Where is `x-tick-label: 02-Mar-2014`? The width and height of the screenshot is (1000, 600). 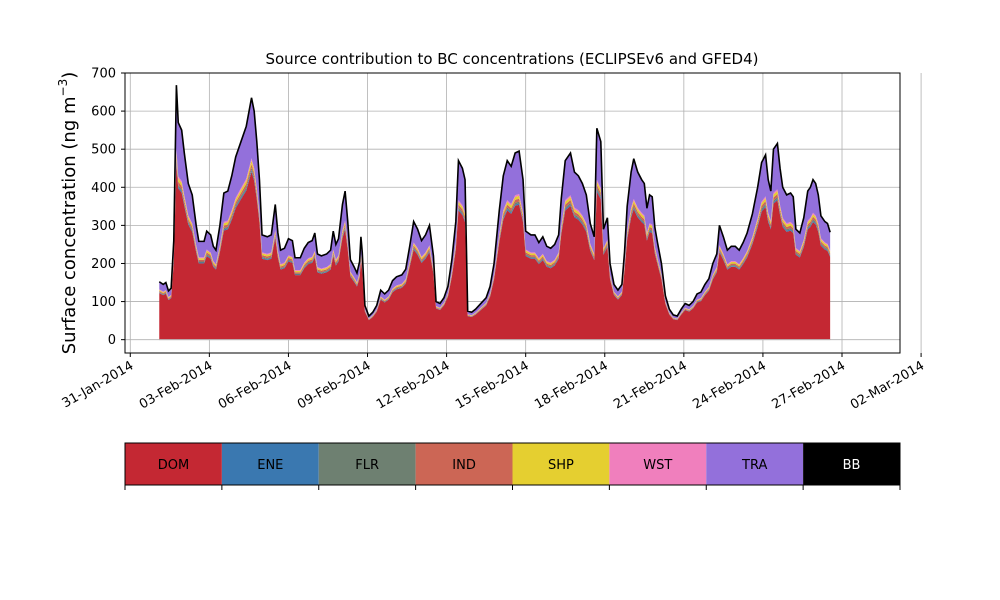 x-tick-label: 02-Mar-2014 is located at coordinates (887, 385).